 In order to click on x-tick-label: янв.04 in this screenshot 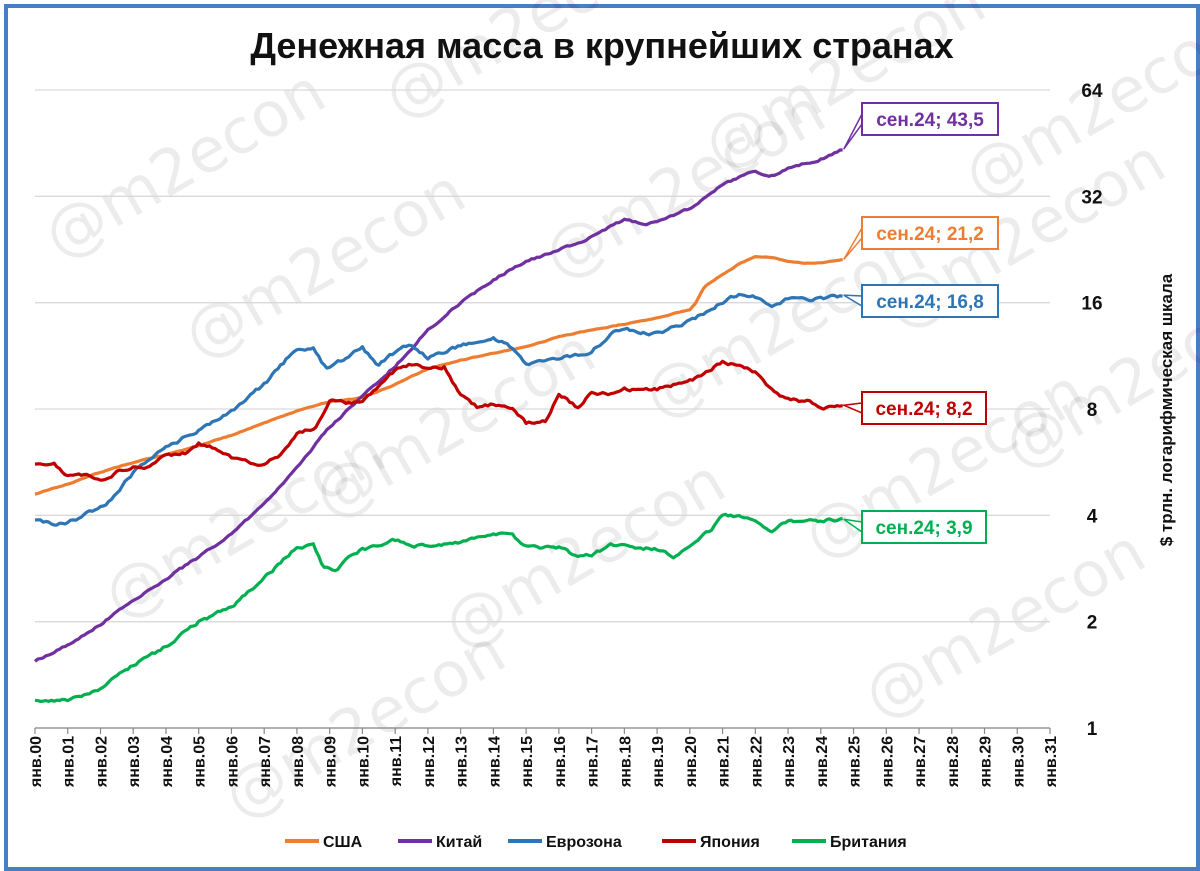, I will do `click(167, 762)`.